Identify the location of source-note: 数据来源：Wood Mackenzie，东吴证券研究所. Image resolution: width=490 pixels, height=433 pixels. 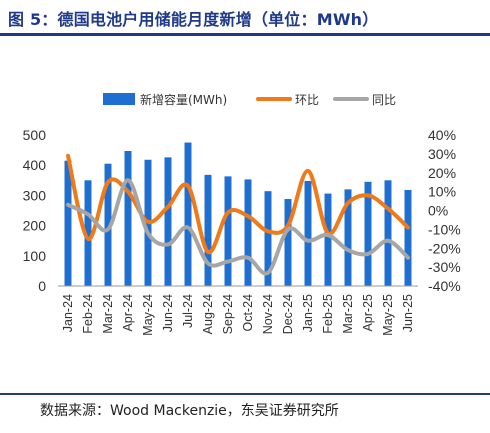
(189, 411).